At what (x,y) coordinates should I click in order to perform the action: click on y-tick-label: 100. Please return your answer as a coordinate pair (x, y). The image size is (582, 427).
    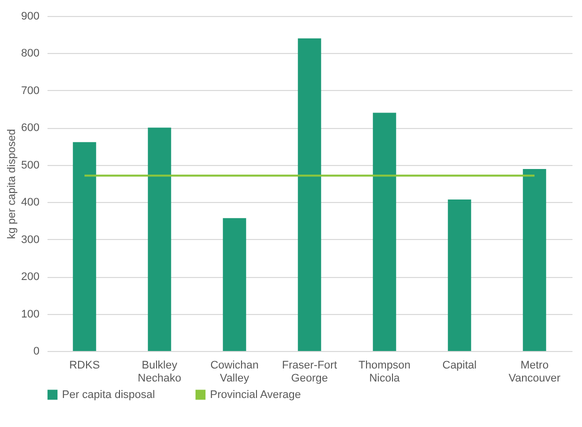
    Looking at the image, I should click on (30, 314).